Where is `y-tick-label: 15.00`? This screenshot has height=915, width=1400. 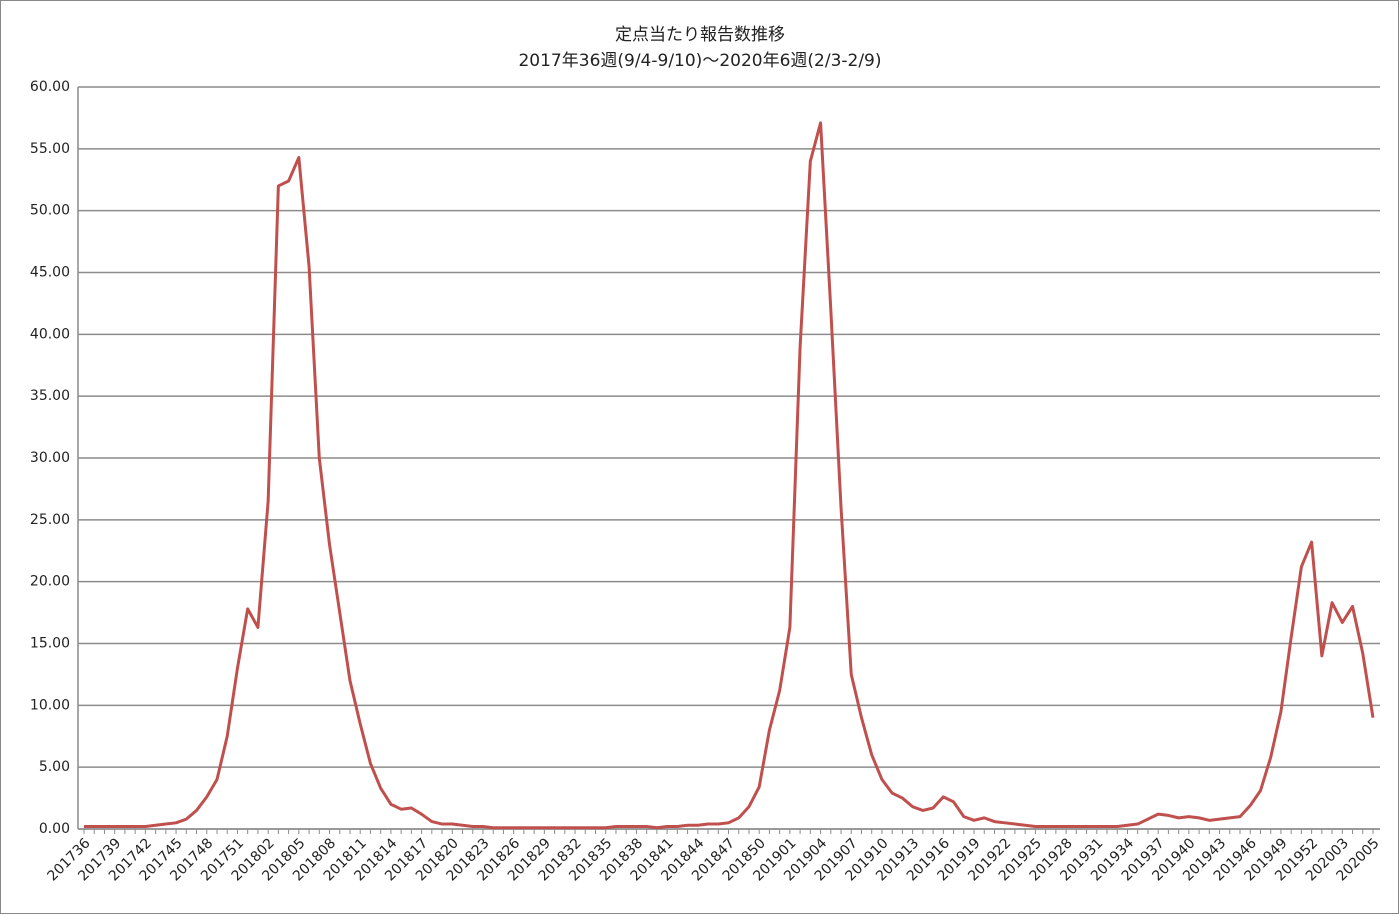
y-tick-label: 15.00 is located at coordinates (50, 644).